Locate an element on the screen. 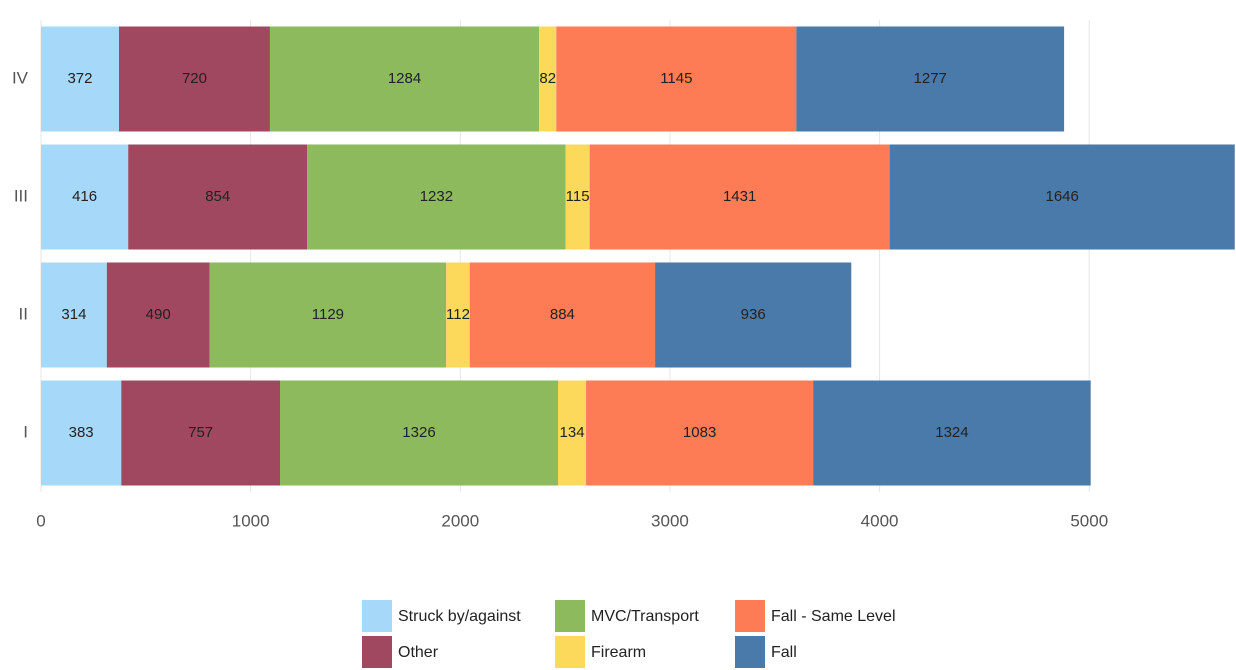 This screenshot has height=670, width=1236. x-tick-label: 0 is located at coordinates (40, 520).